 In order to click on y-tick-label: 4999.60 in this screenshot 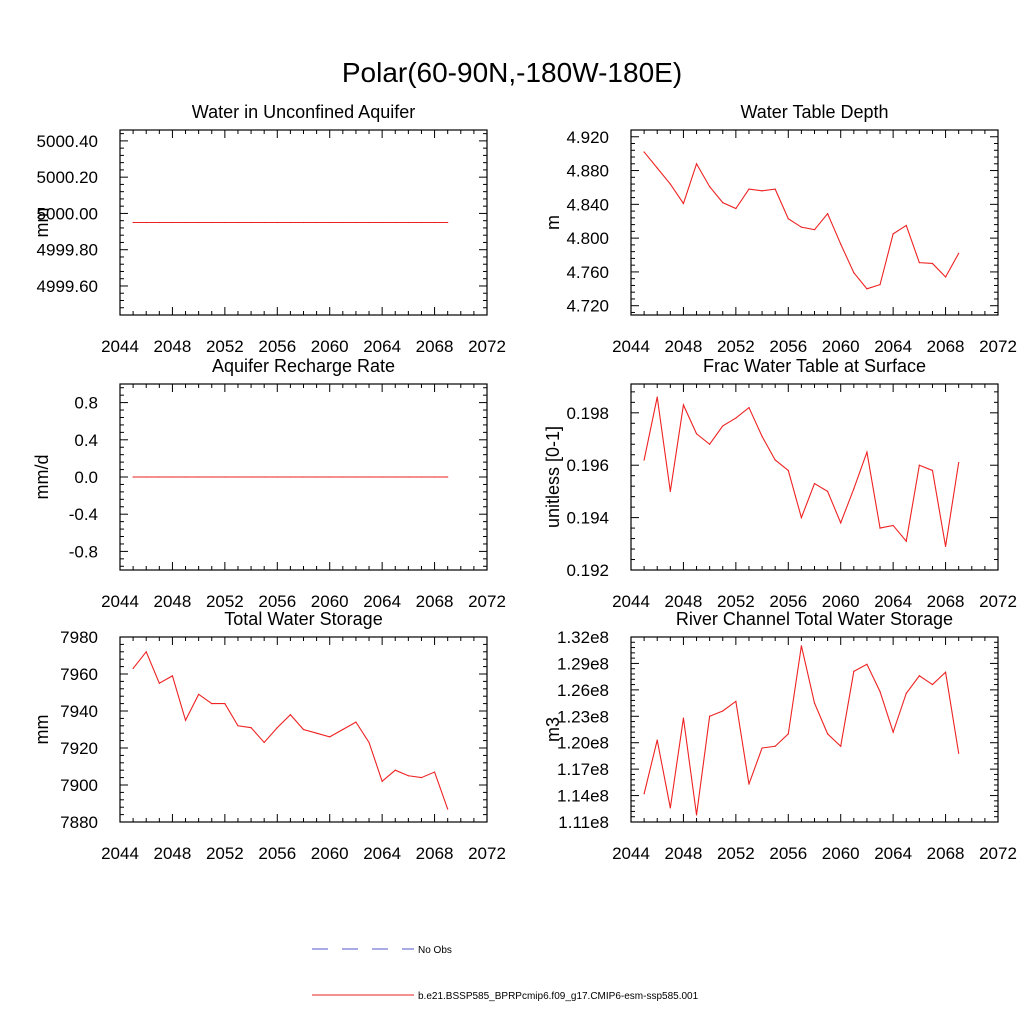, I will do `click(67, 286)`.